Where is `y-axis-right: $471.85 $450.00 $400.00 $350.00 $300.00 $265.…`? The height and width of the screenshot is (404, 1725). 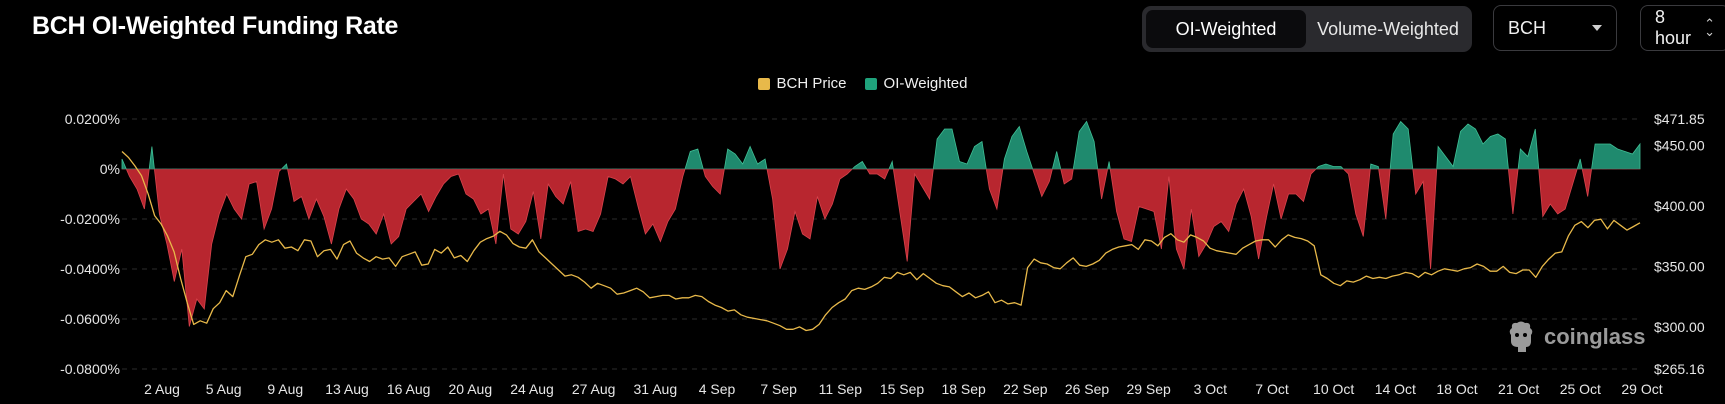 y-axis-right: $471.85 $450.00 $400.00 $350.00 $300.00 $265.… is located at coordinates (1679, 244).